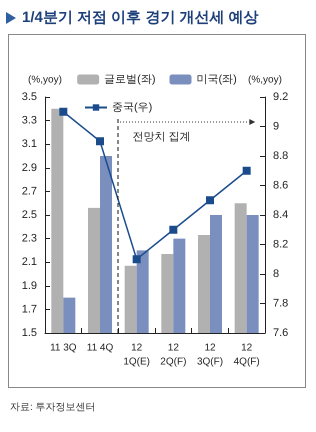 The width and height of the screenshot is (316, 432). What do you see at coordinates (210, 355) in the screenshot?
I see `x-tick-label: 12 3Q(F)` at bounding box center [210, 355].